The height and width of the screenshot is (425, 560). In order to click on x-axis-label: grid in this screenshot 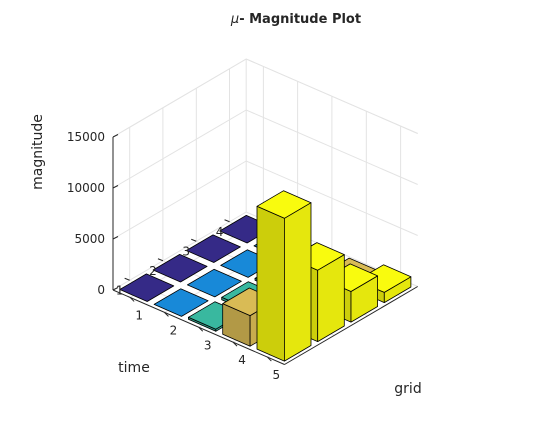, I will do `click(407, 389)`.